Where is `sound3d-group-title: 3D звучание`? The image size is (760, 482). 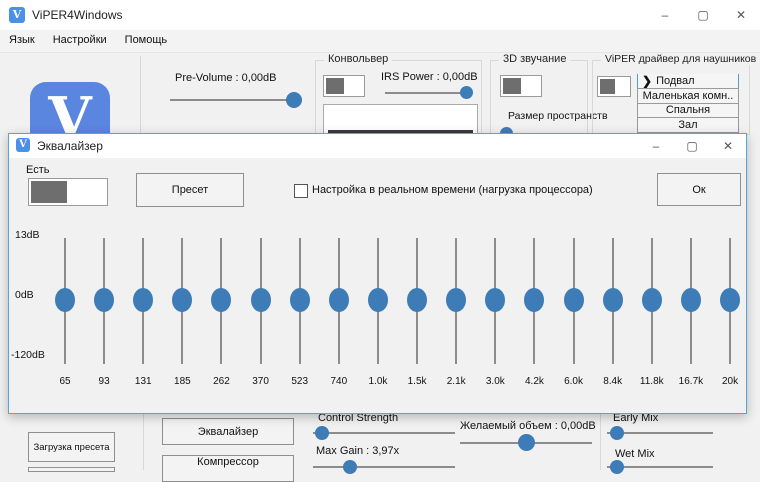 sound3d-group-title: 3D звучание is located at coordinates (535, 59).